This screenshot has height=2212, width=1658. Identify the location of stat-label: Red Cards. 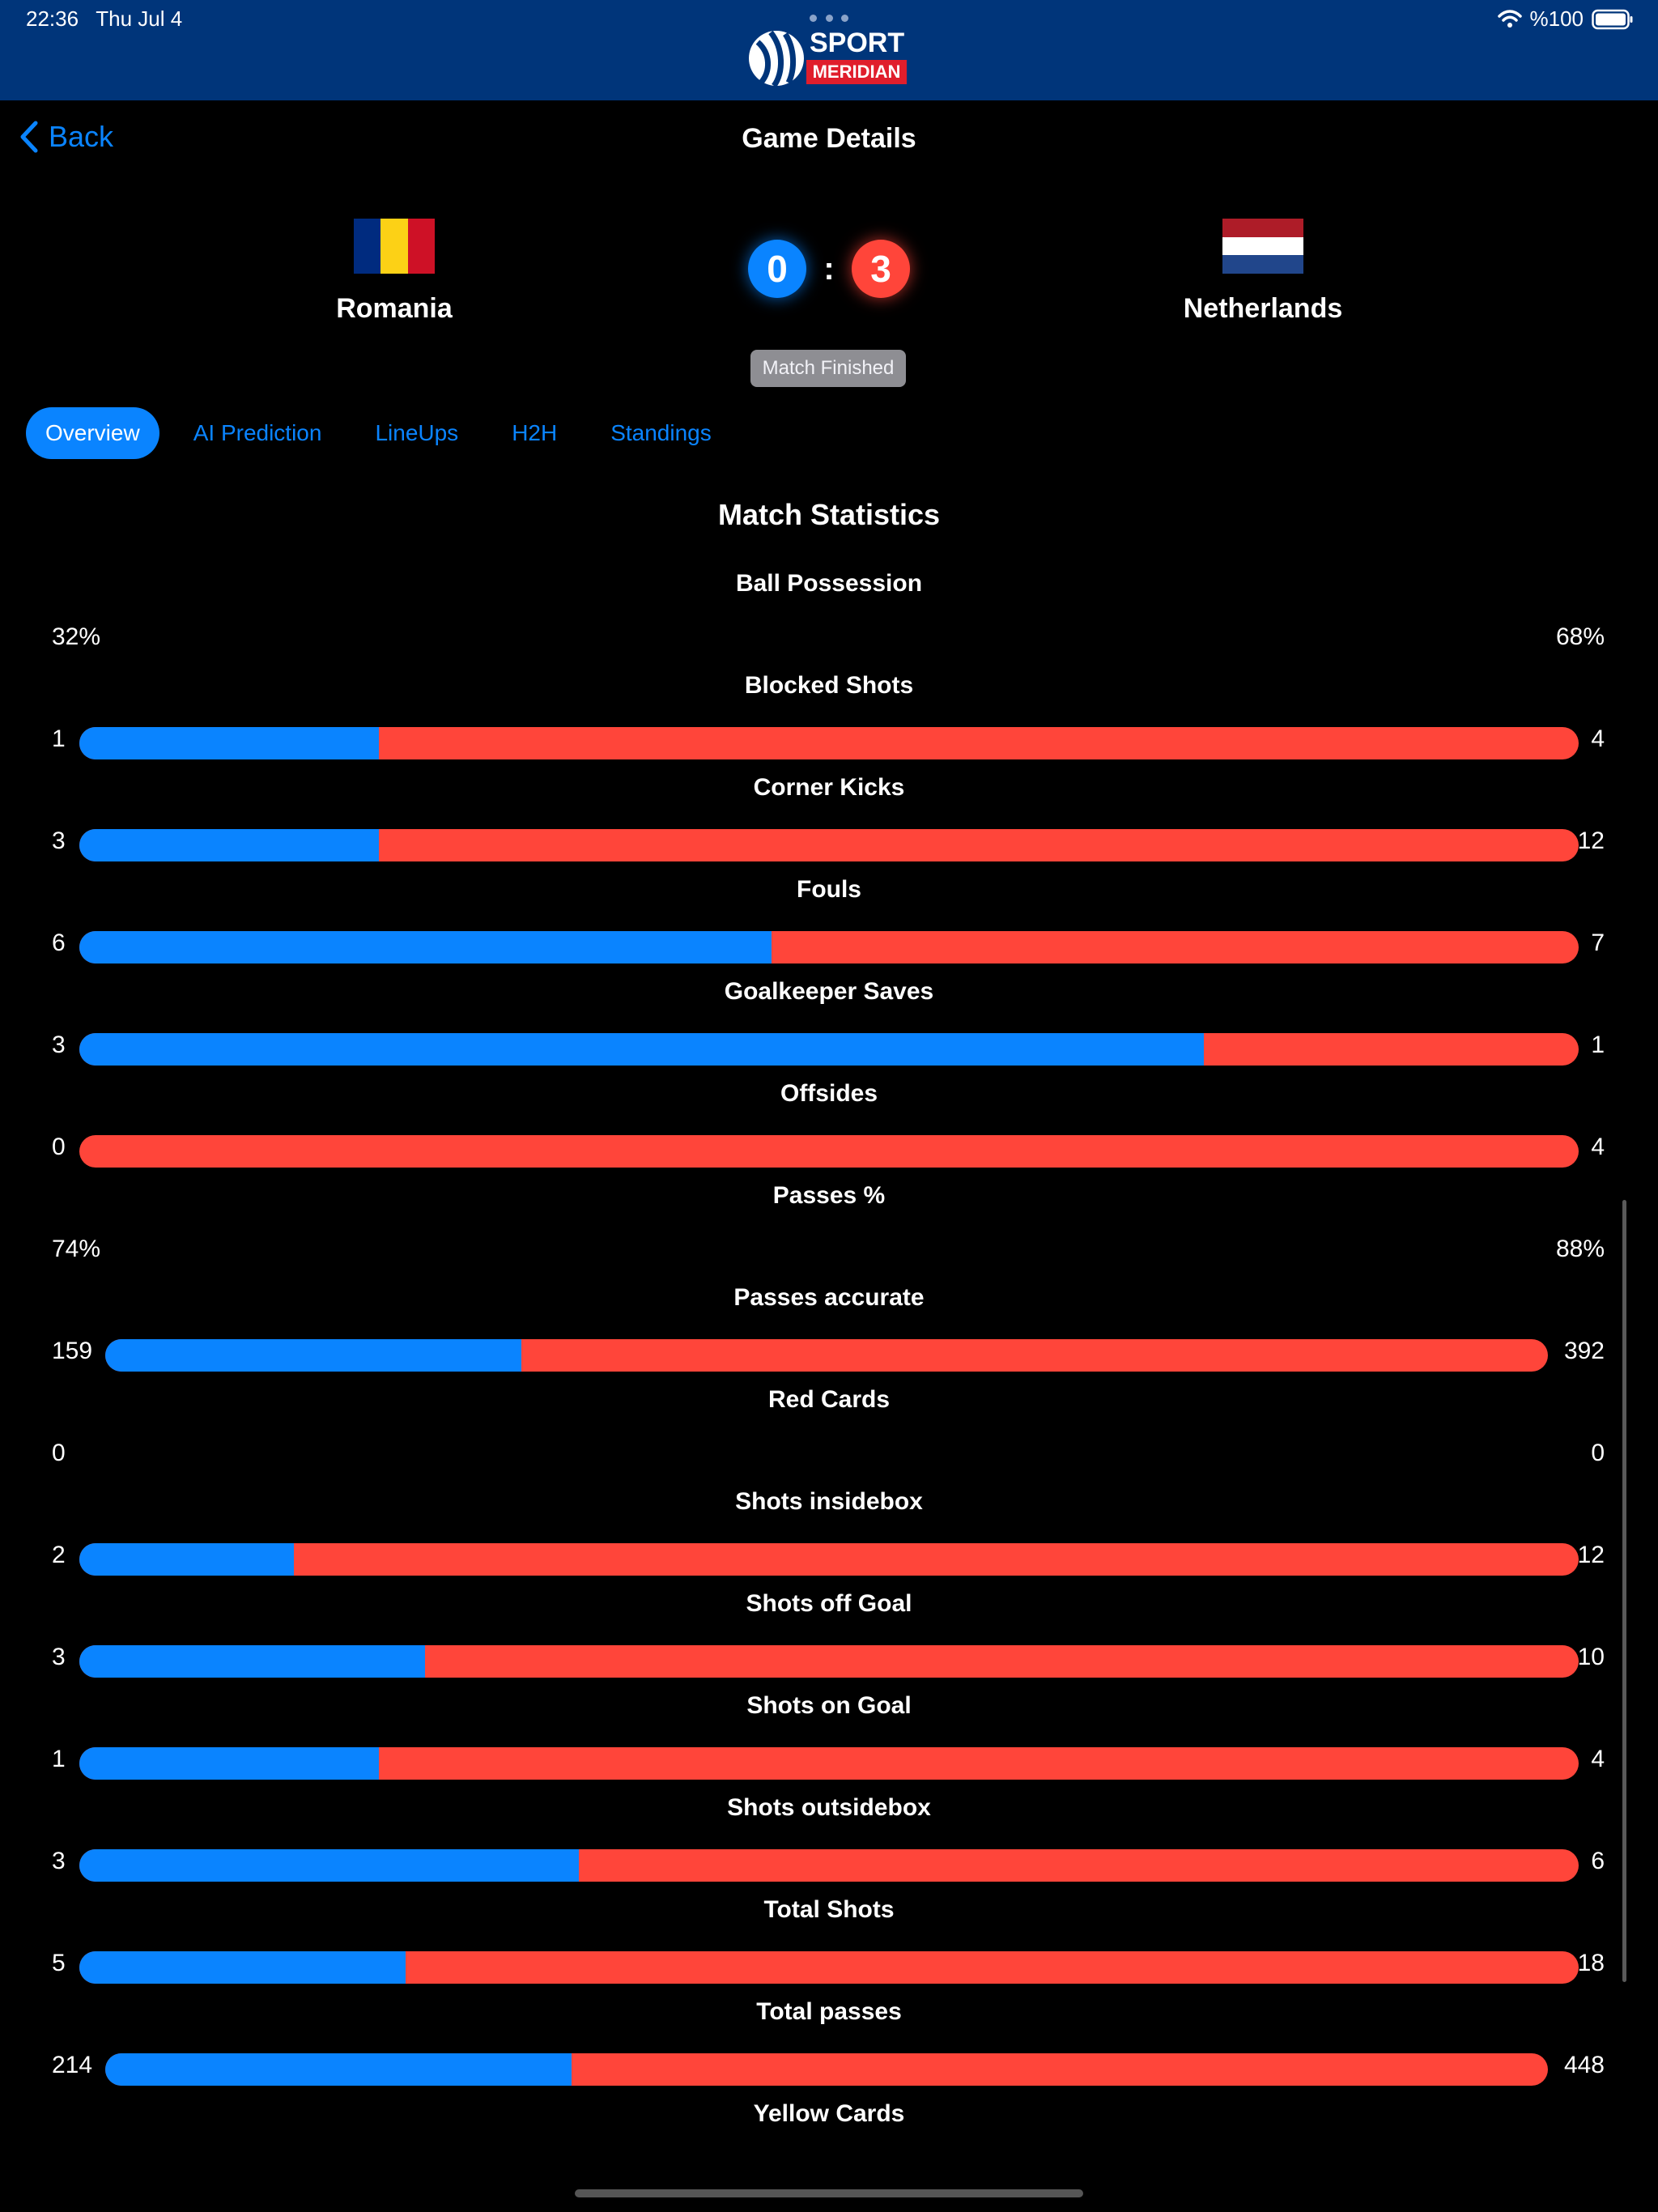
(829, 1399).